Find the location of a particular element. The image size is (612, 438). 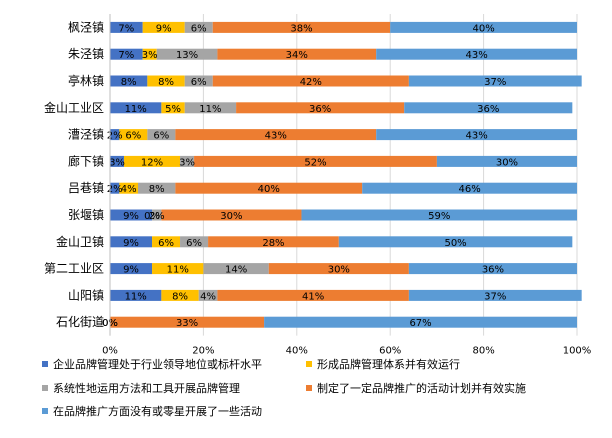

data-label: 43% is located at coordinates (476, 55).